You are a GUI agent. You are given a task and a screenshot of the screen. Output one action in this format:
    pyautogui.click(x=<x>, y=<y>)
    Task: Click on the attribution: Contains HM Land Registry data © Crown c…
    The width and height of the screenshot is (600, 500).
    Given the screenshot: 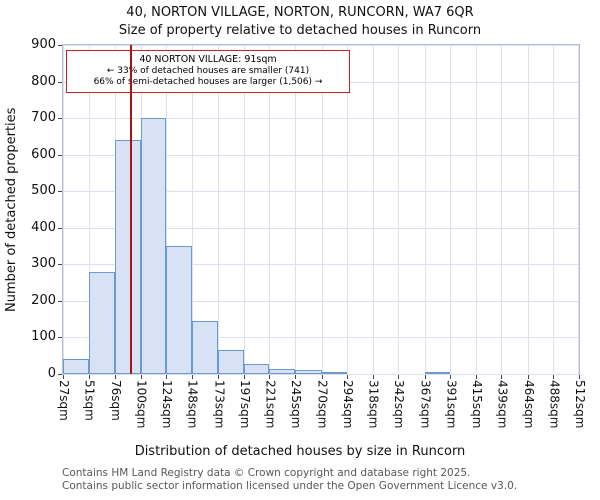 What is the action you would take?
    pyautogui.click(x=289, y=479)
    